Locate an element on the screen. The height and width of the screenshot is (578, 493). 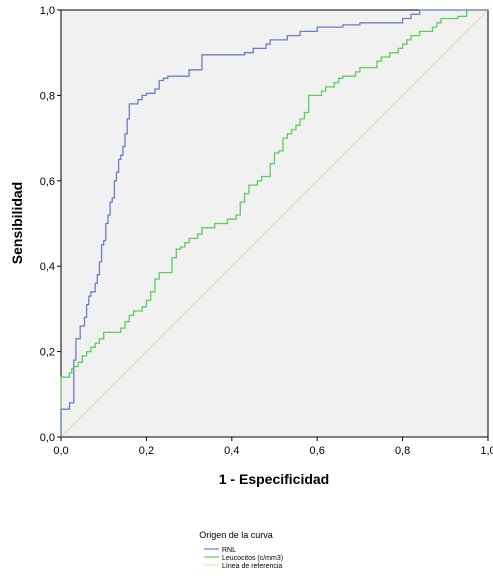
x-axis-title: 1 - Especificidad is located at coordinates (274, 479).